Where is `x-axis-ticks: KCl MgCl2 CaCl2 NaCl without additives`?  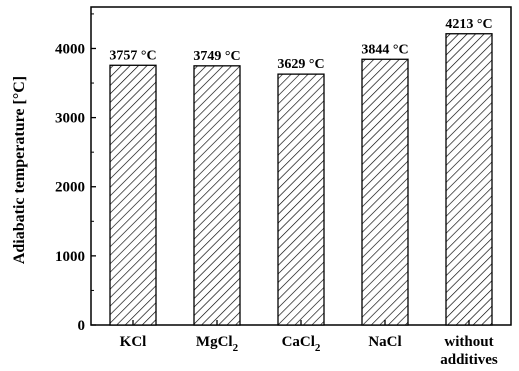
x-axis-ticks: KCl MgCl2 CaCl2 NaCl without additives is located at coordinates (309, 344).